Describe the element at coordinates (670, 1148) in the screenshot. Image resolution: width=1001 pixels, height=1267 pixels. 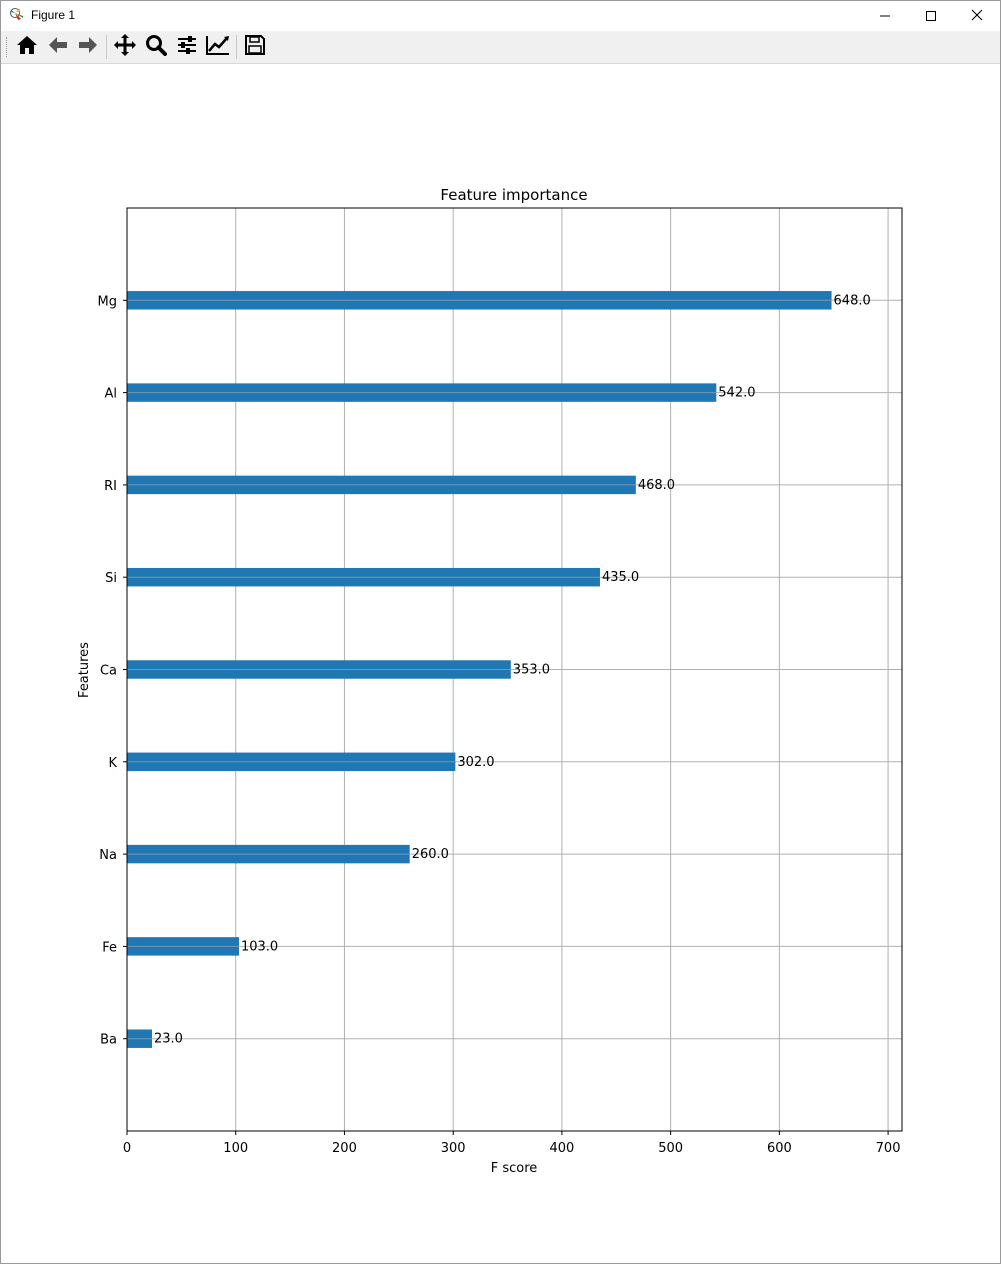
I see `x-tick-label: 500` at that location.